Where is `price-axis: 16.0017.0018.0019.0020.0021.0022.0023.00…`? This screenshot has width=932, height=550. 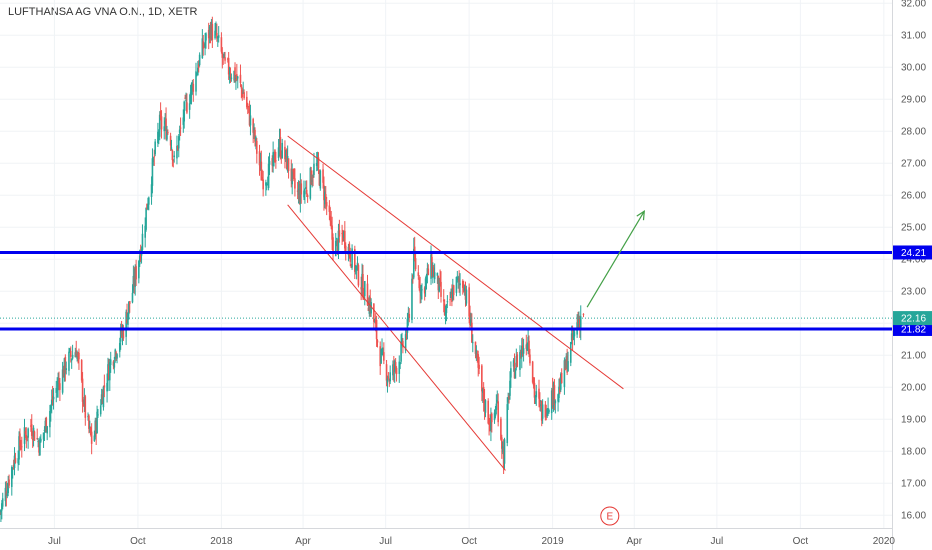 price-axis: 16.0017.0018.0019.0020.0021.0022.0023.00… is located at coordinates (912, 275).